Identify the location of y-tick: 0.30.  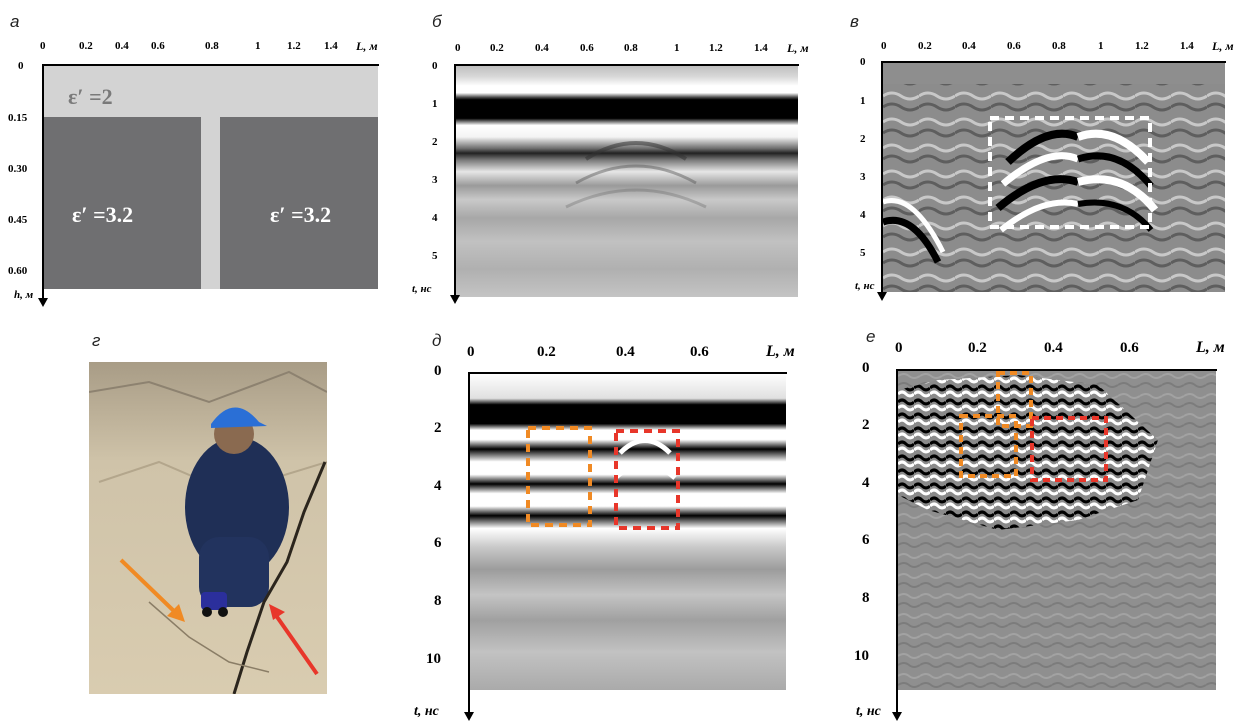
(17, 169).